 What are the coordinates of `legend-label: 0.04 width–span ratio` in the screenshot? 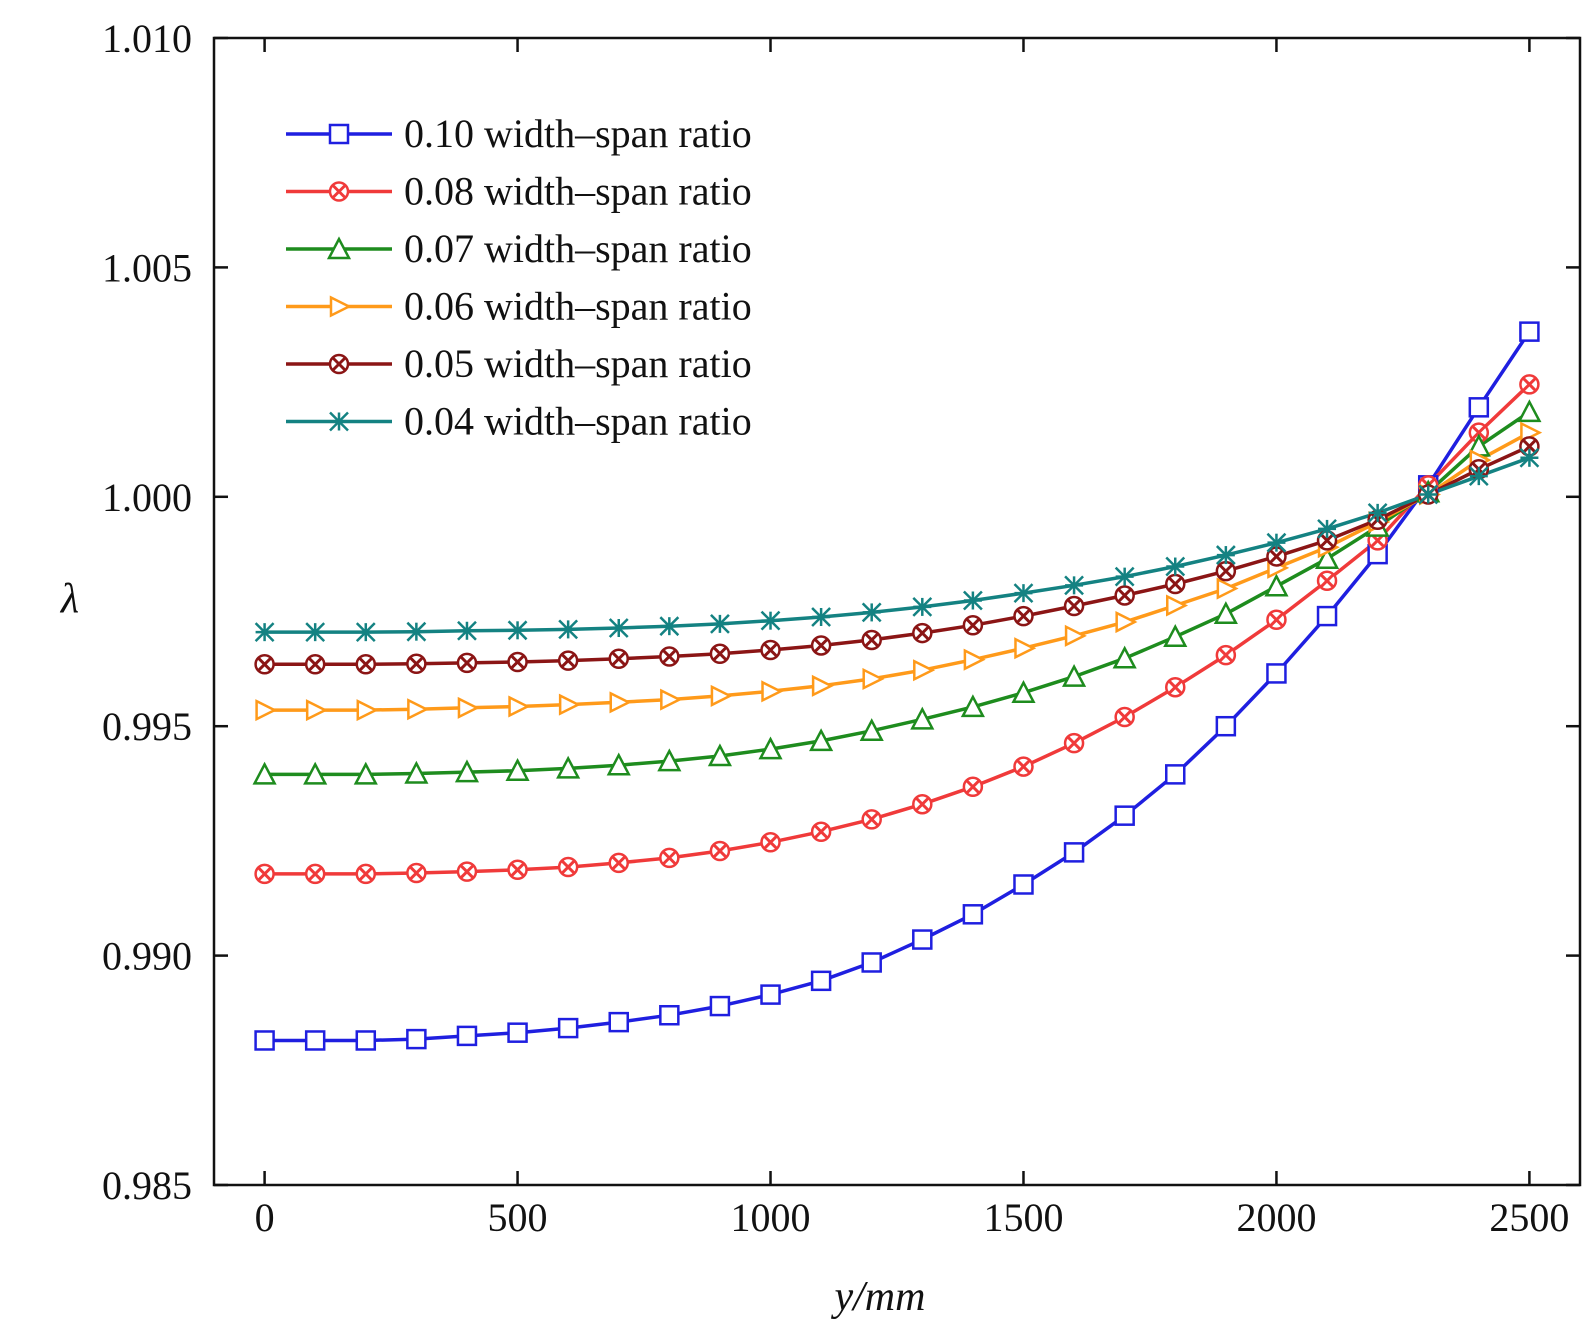 It's located at (578, 421).